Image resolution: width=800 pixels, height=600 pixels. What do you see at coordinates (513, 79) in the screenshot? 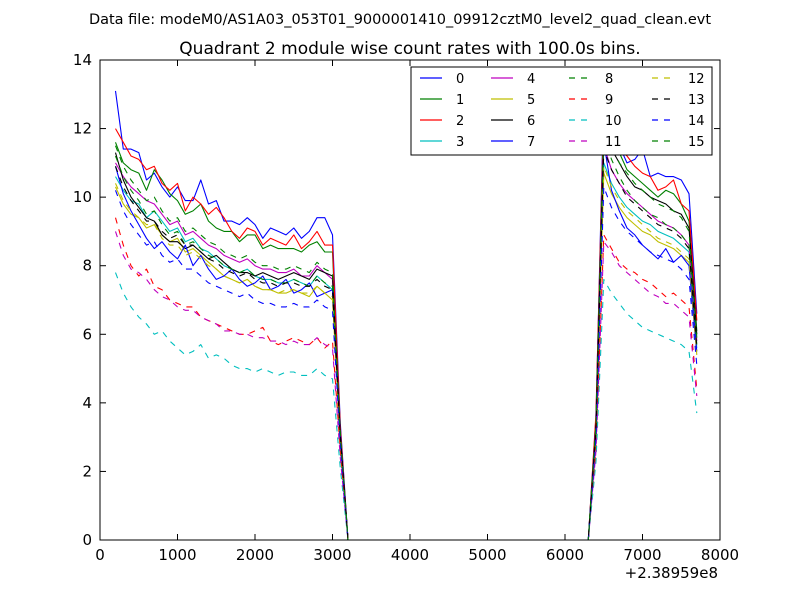
I see `legend-item-4: 4` at bounding box center [513, 79].